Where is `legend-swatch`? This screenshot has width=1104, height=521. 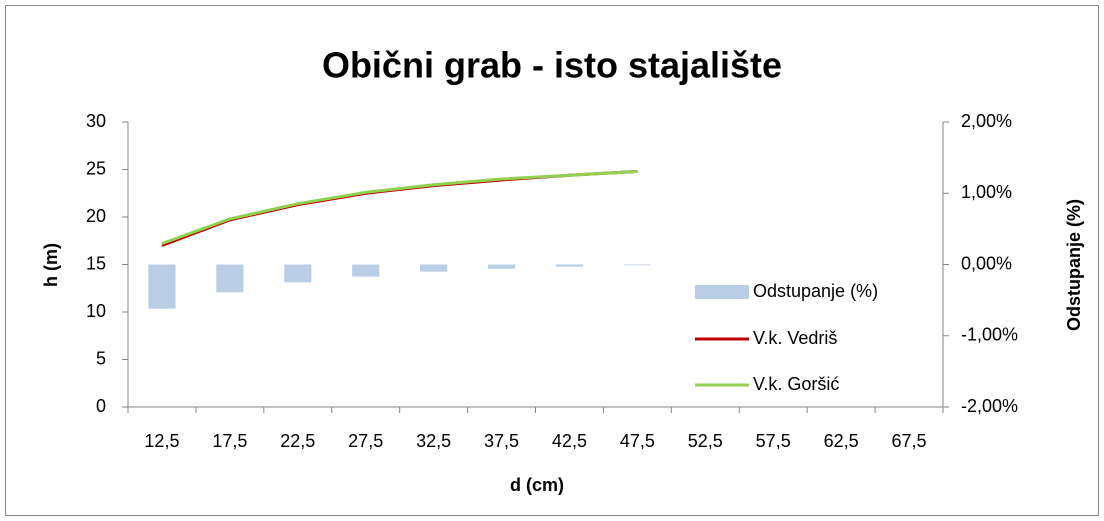
legend-swatch is located at coordinates (722, 292).